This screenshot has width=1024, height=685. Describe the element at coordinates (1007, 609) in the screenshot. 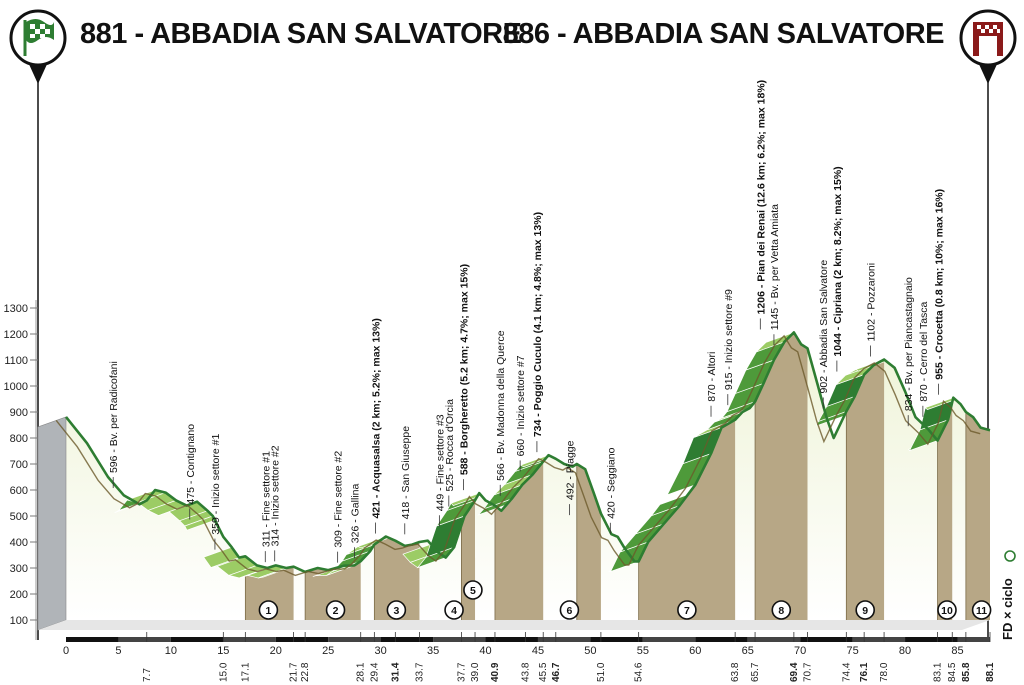

I see `brand-text: FD × ciclo` at that location.